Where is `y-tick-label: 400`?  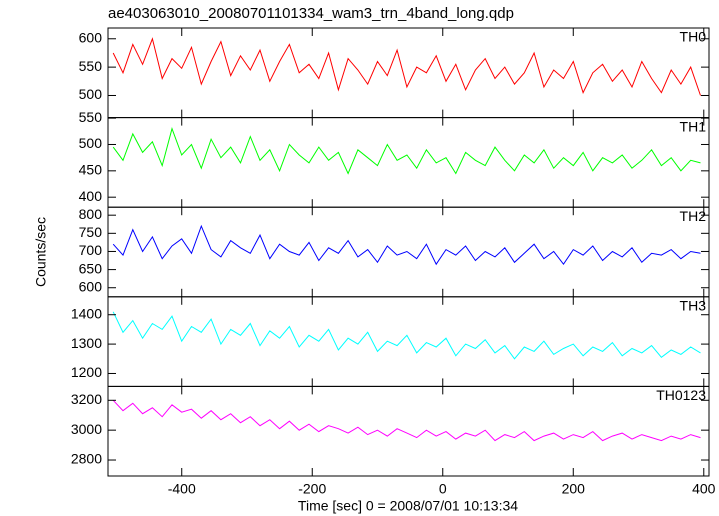 y-tick-label: 400 is located at coordinates (91, 196).